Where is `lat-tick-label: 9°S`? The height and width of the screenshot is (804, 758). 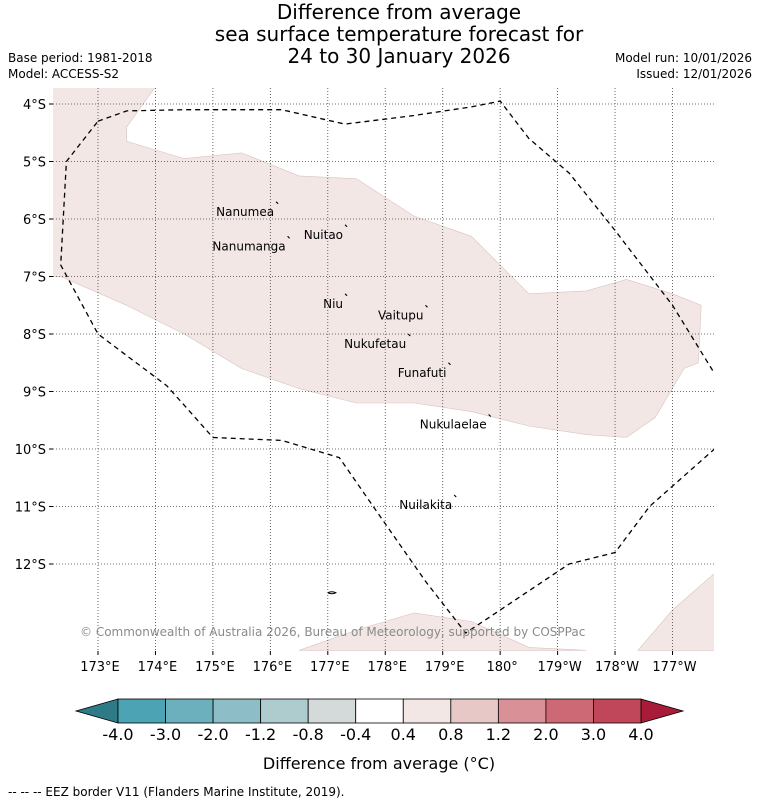
lat-tick-label: 9°S is located at coordinates (34, 393).